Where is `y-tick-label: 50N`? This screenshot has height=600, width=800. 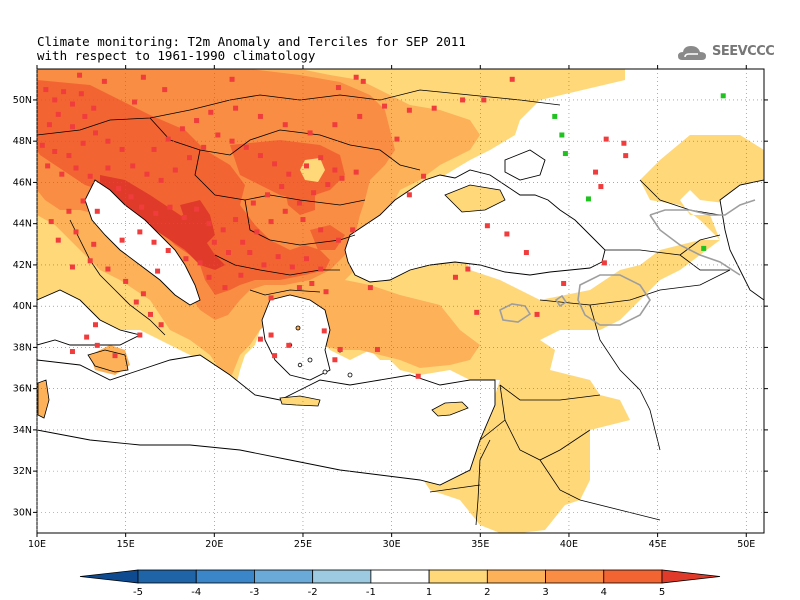
y-tick-label: 50N is located at coordinates (22, 100).